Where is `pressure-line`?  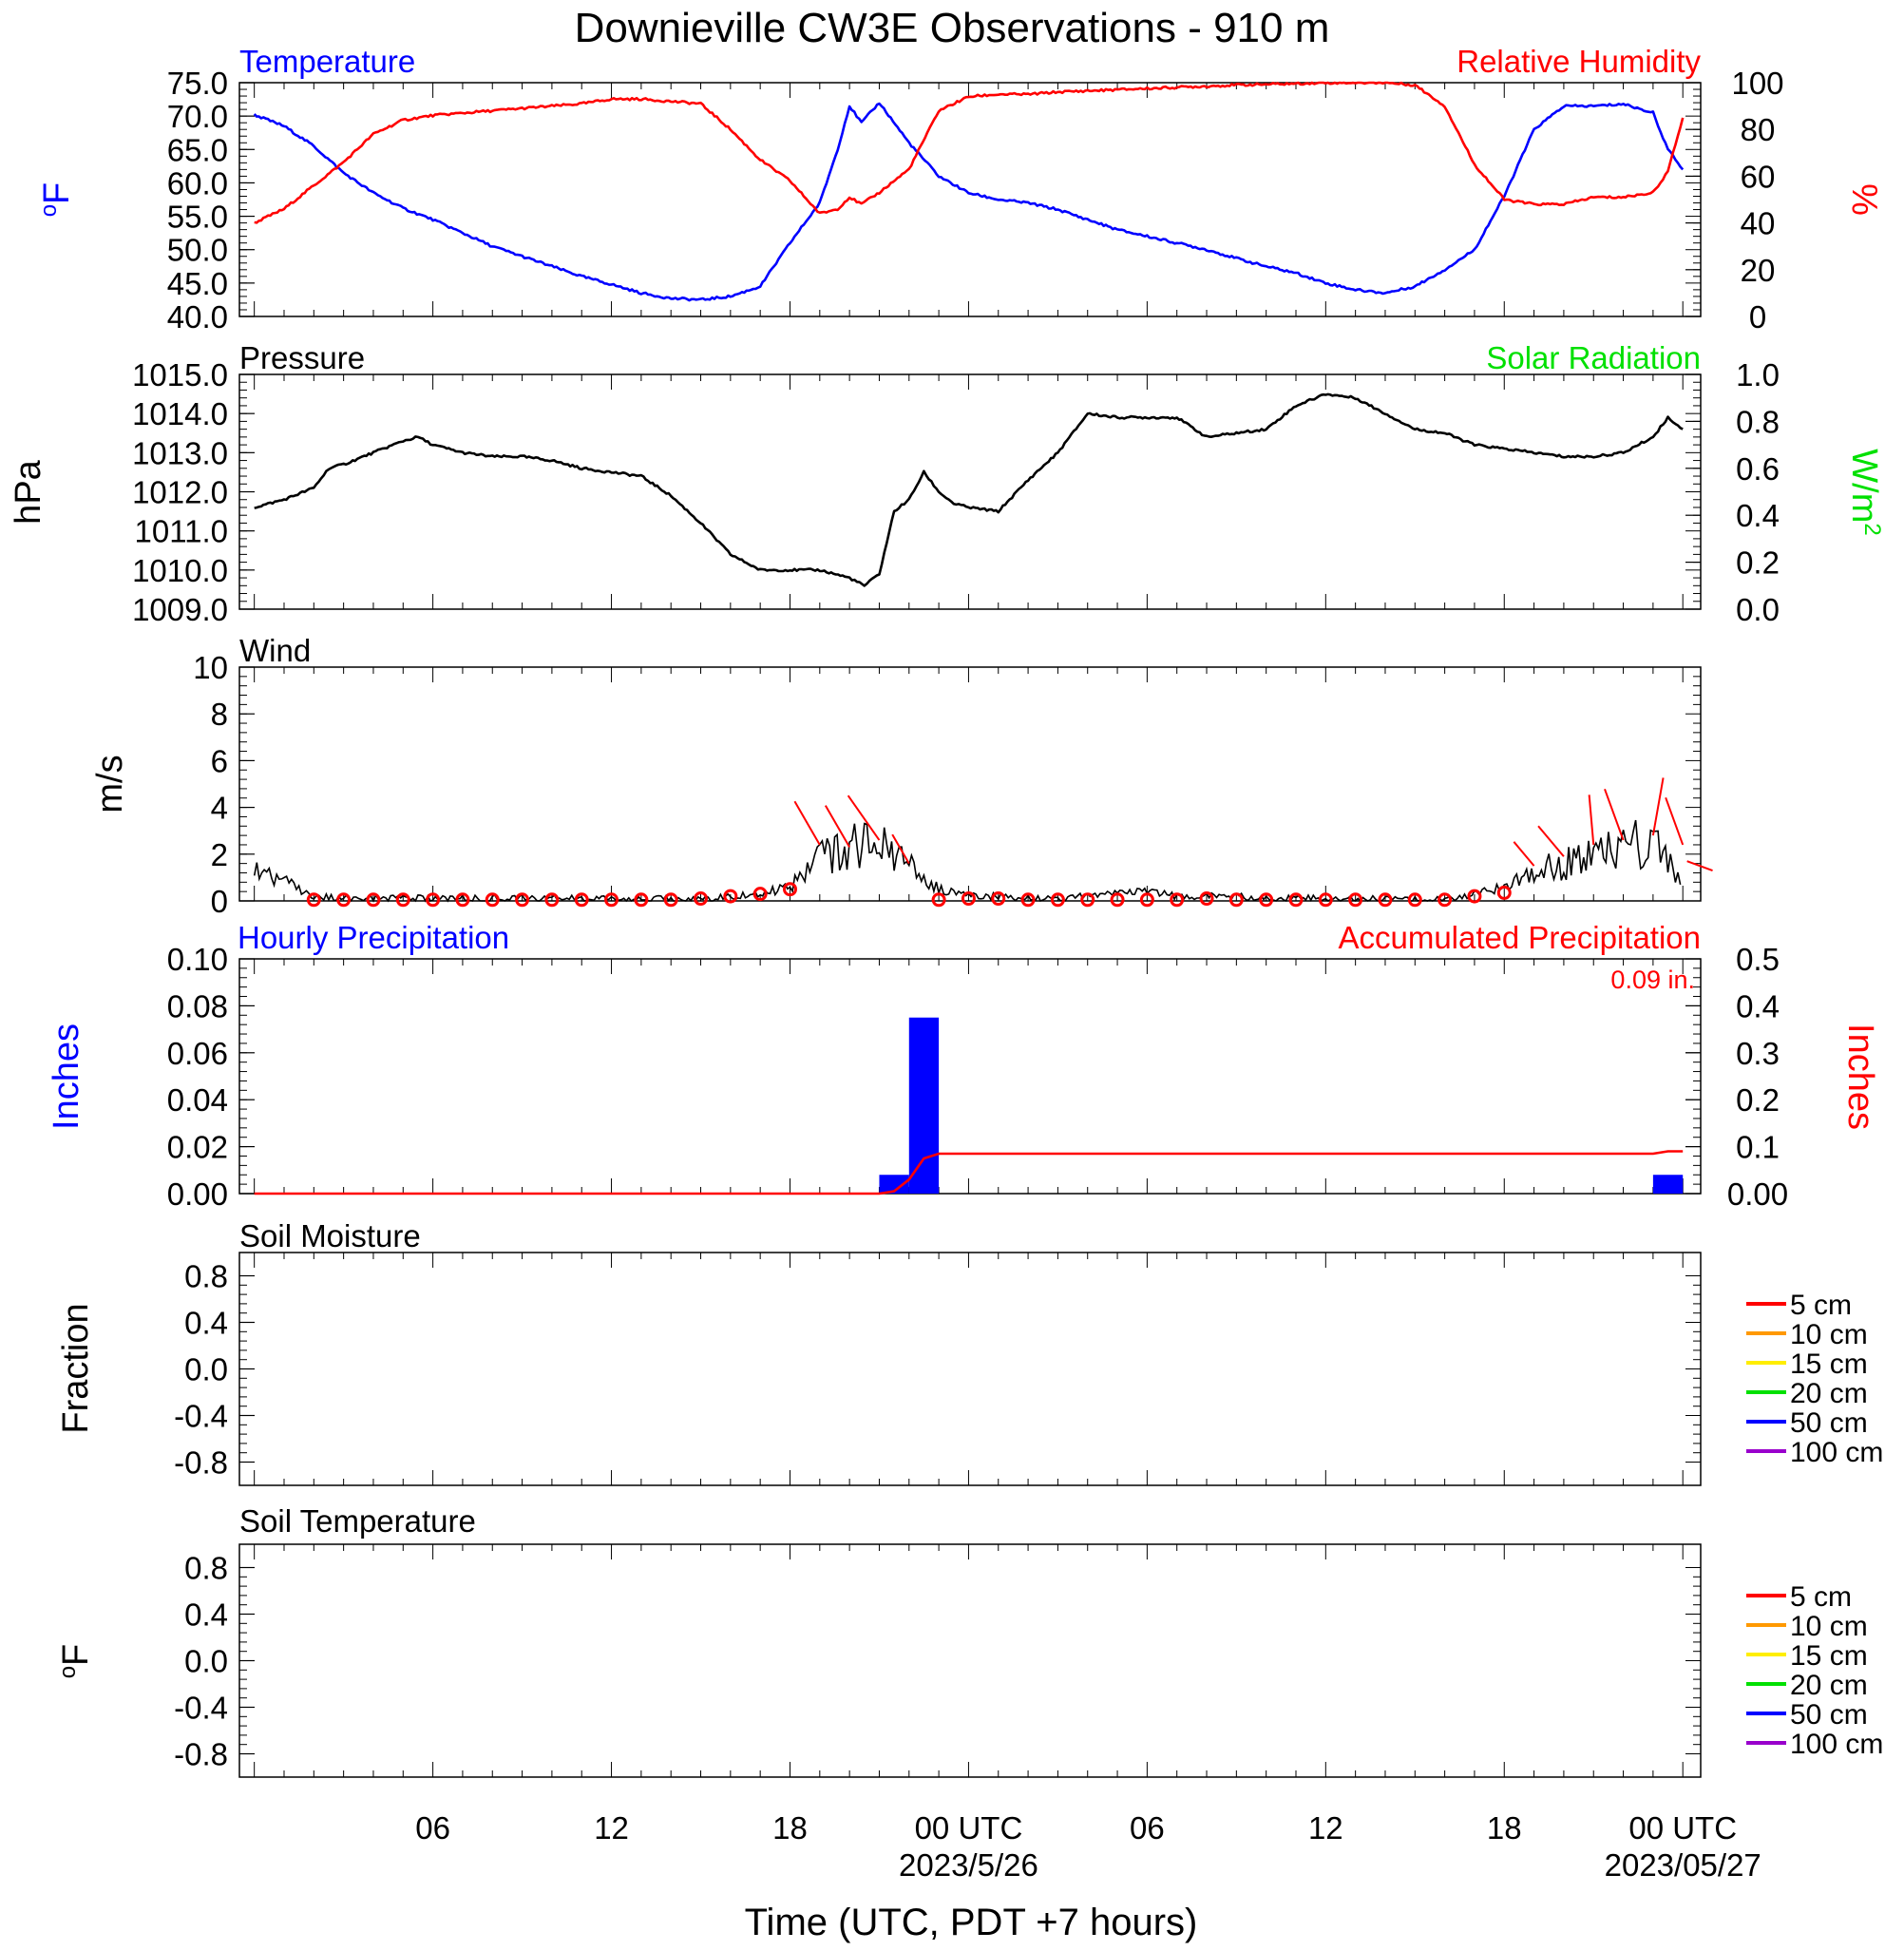 pressure-line is located at coordinates (969, 490).